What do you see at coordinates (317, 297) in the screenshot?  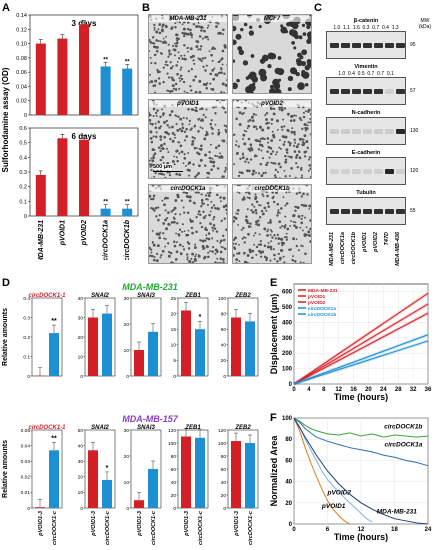 I see `legend-label: pVOID1` at bounding box center [317, 297].